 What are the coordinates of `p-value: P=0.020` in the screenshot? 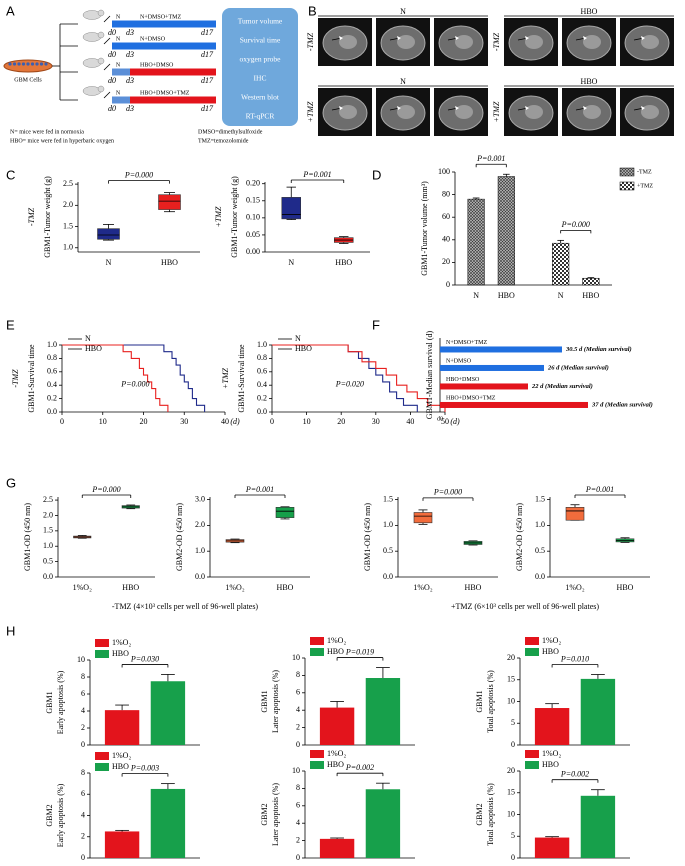 It's located at (349, 383).